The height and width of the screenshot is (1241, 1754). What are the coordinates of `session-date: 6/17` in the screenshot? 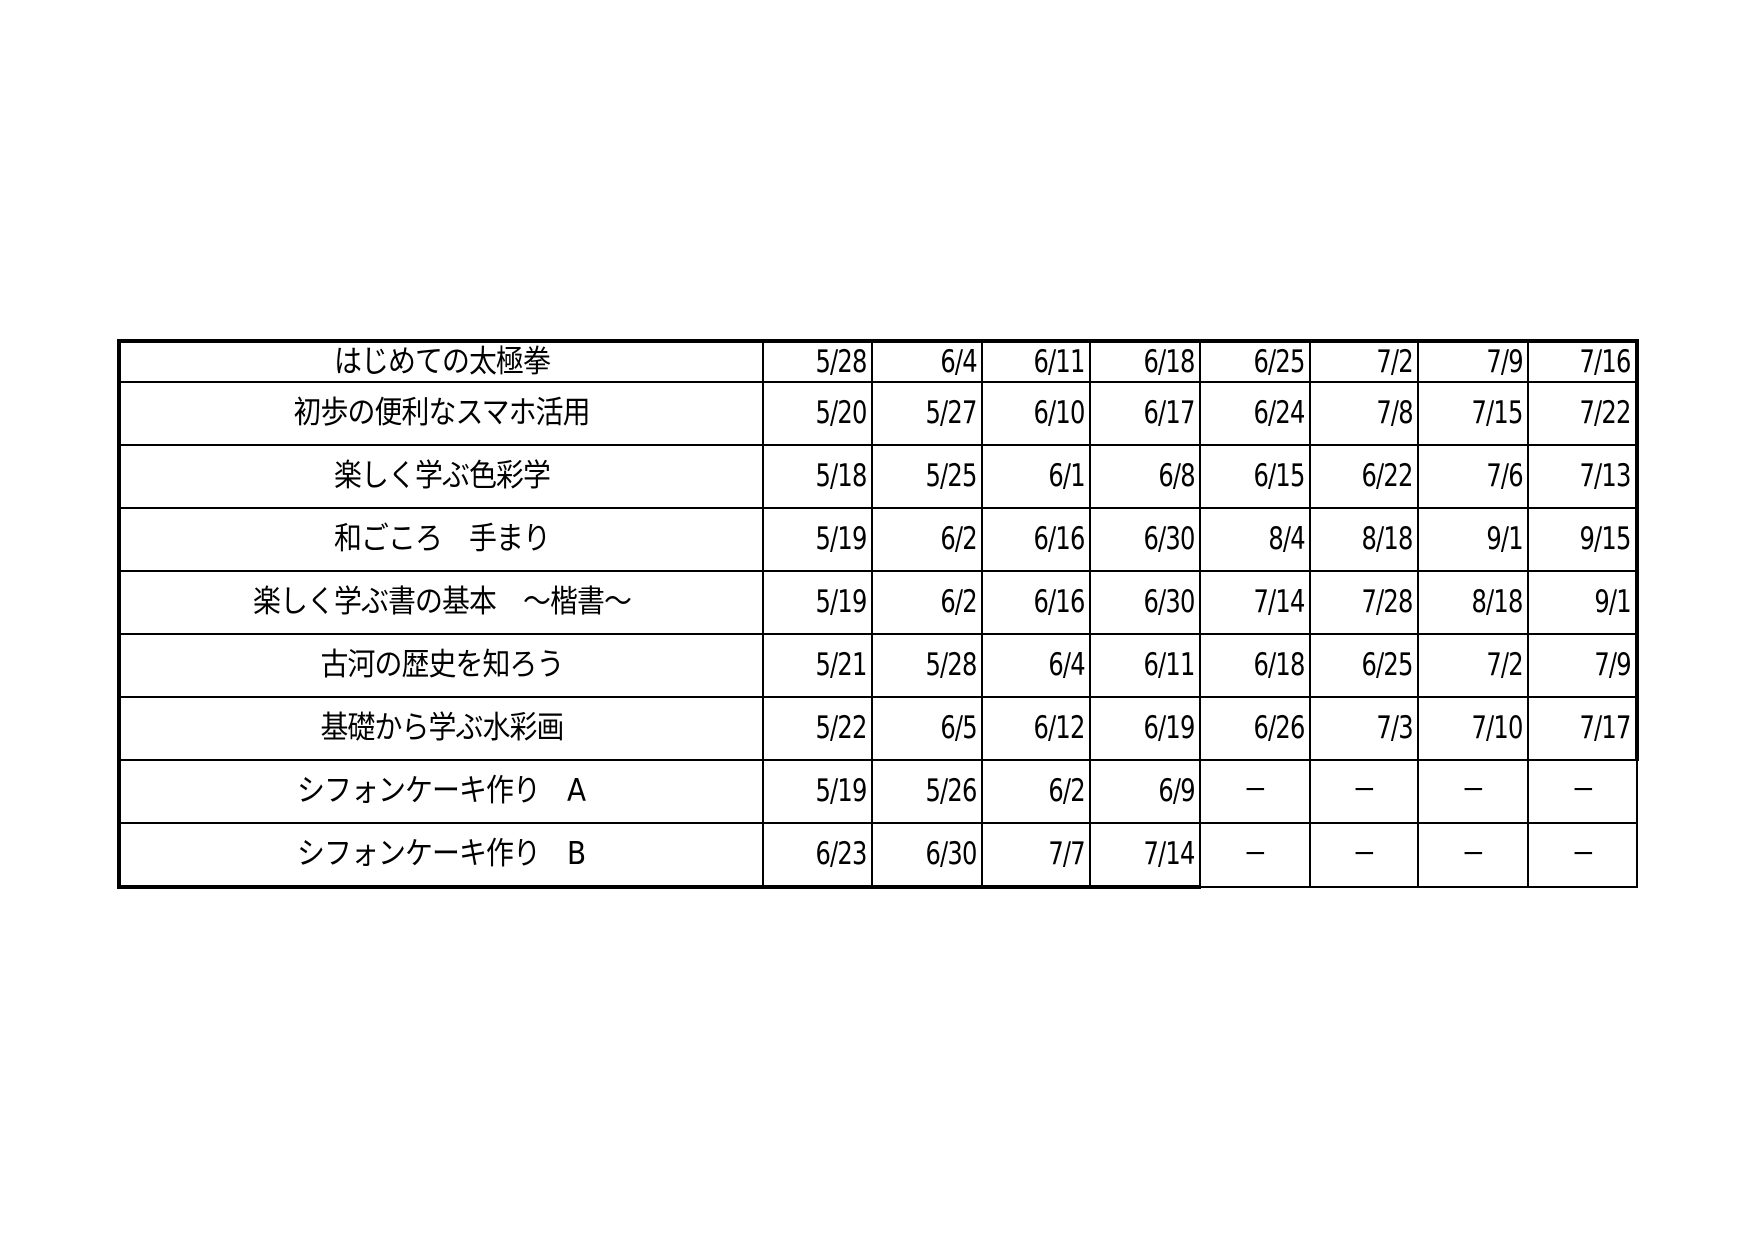 It's located at (1169, 413).